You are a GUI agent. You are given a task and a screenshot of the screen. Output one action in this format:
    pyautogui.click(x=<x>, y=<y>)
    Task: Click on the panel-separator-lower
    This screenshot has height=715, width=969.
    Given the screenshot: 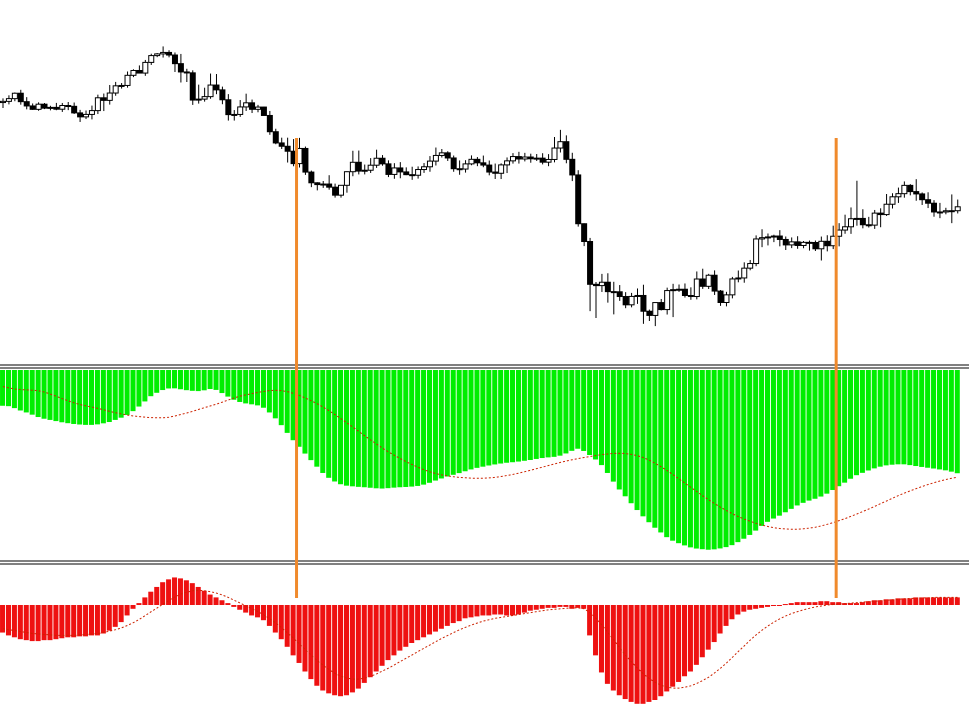 What is the action you would take?
    pyautogui.click(x=484, y=562)
    